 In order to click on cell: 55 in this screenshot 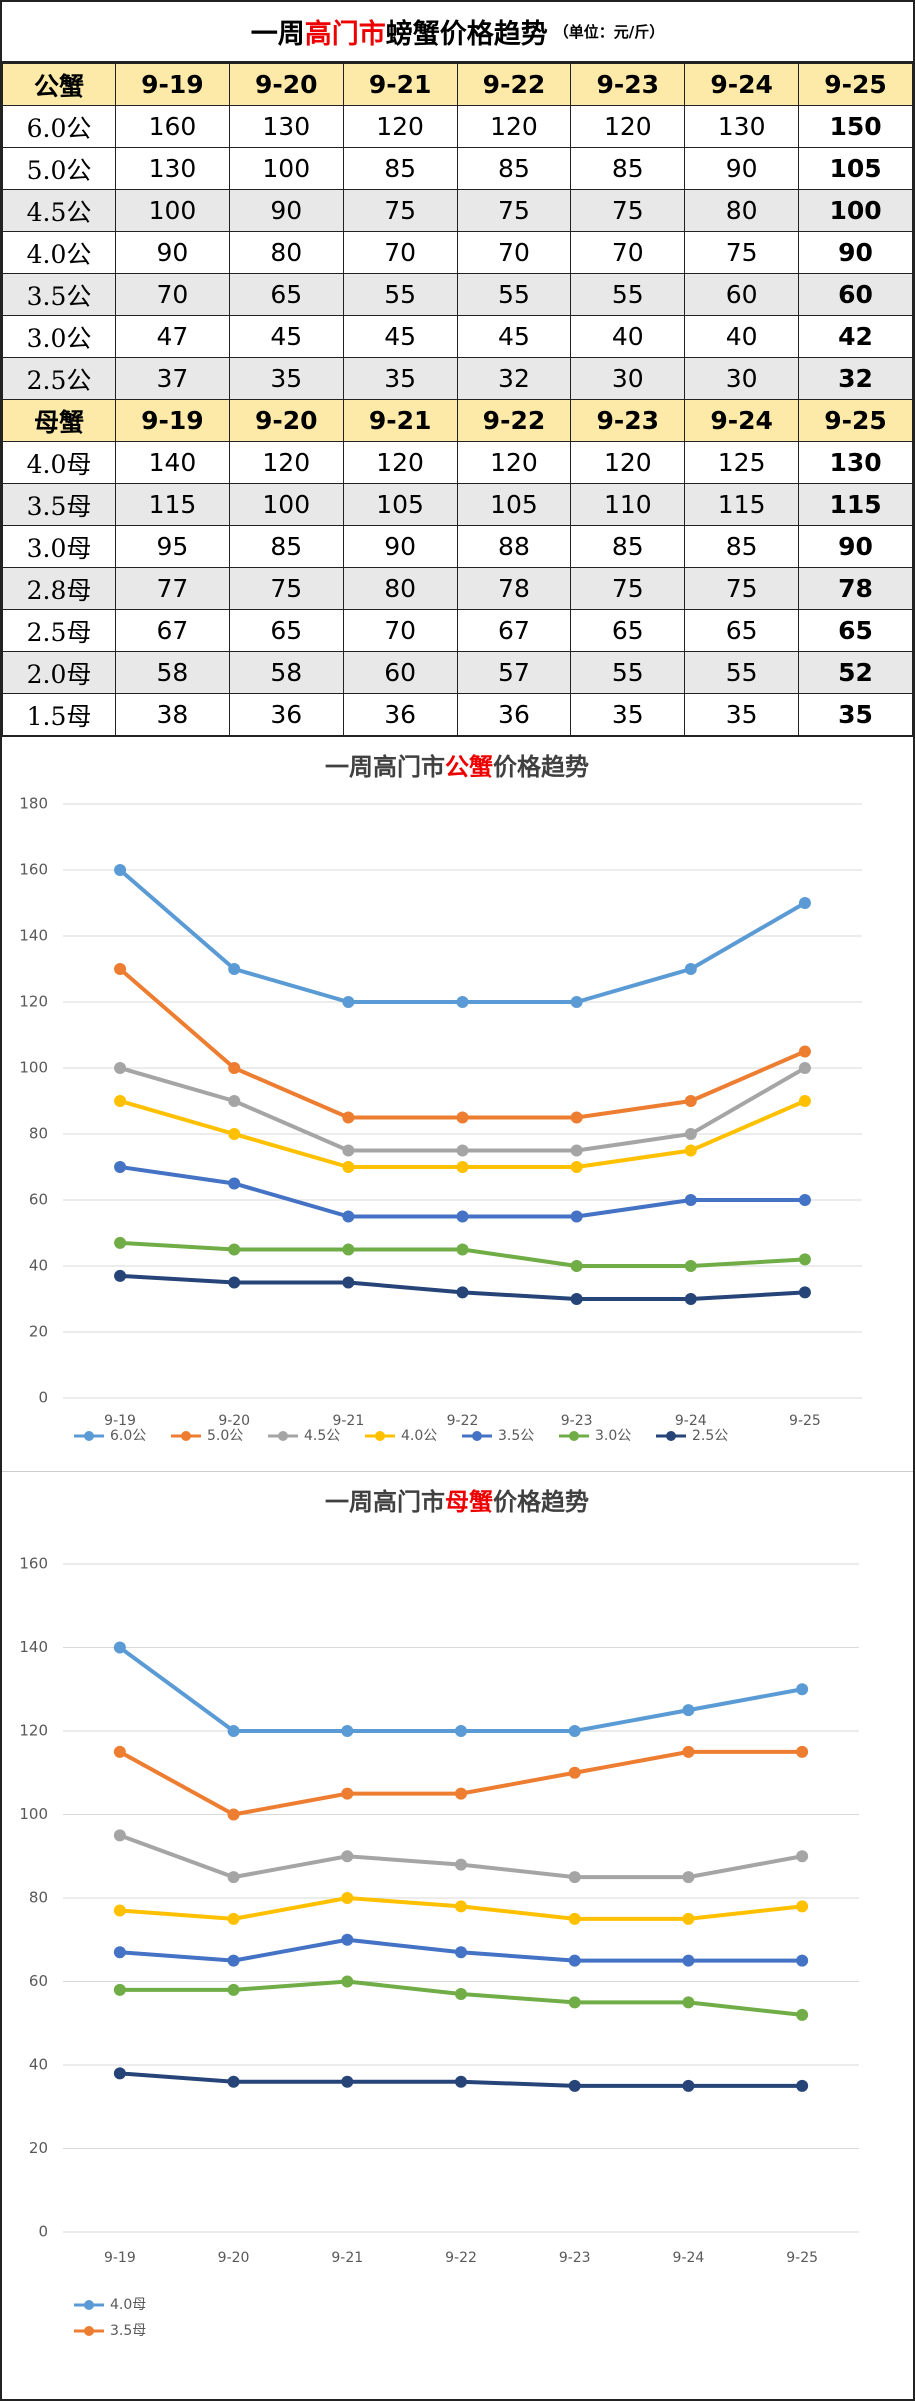, I will do `click(628, 294)`.